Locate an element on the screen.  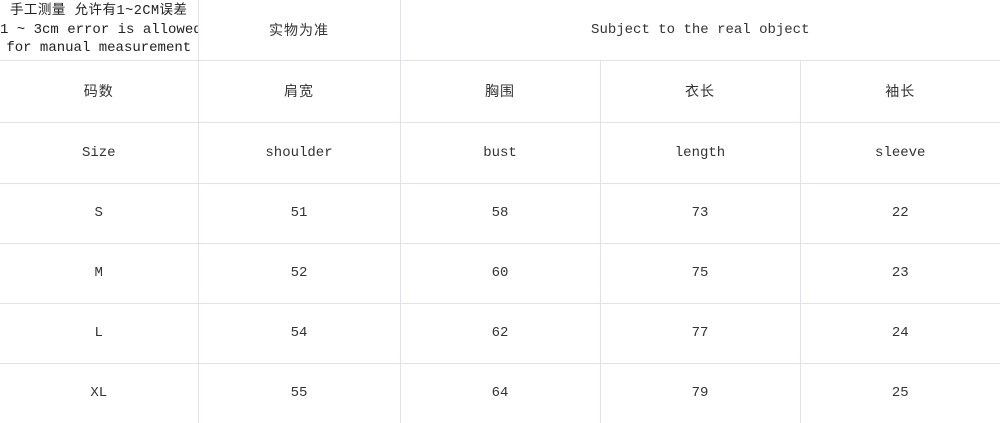
bust-value: 62 is located at coordinates (500, 333).